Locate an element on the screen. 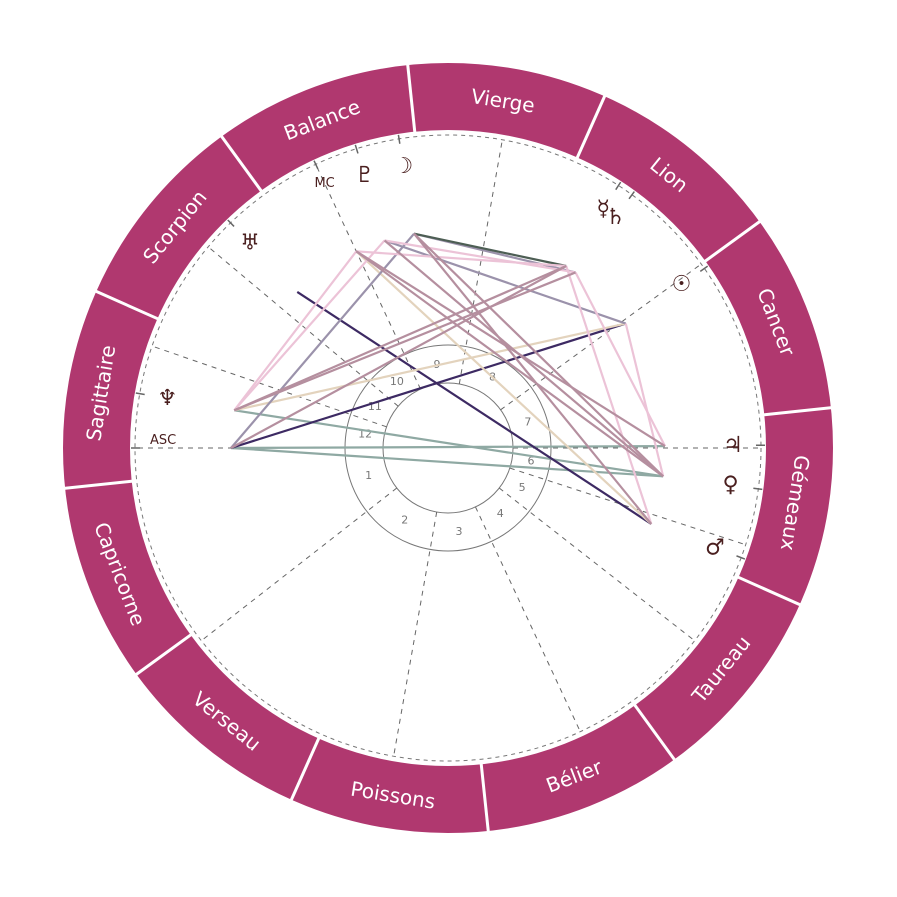 The width and height of the screenshot is (897, 897). aspect-line-mc-mars is located at coordinates (504, 387).